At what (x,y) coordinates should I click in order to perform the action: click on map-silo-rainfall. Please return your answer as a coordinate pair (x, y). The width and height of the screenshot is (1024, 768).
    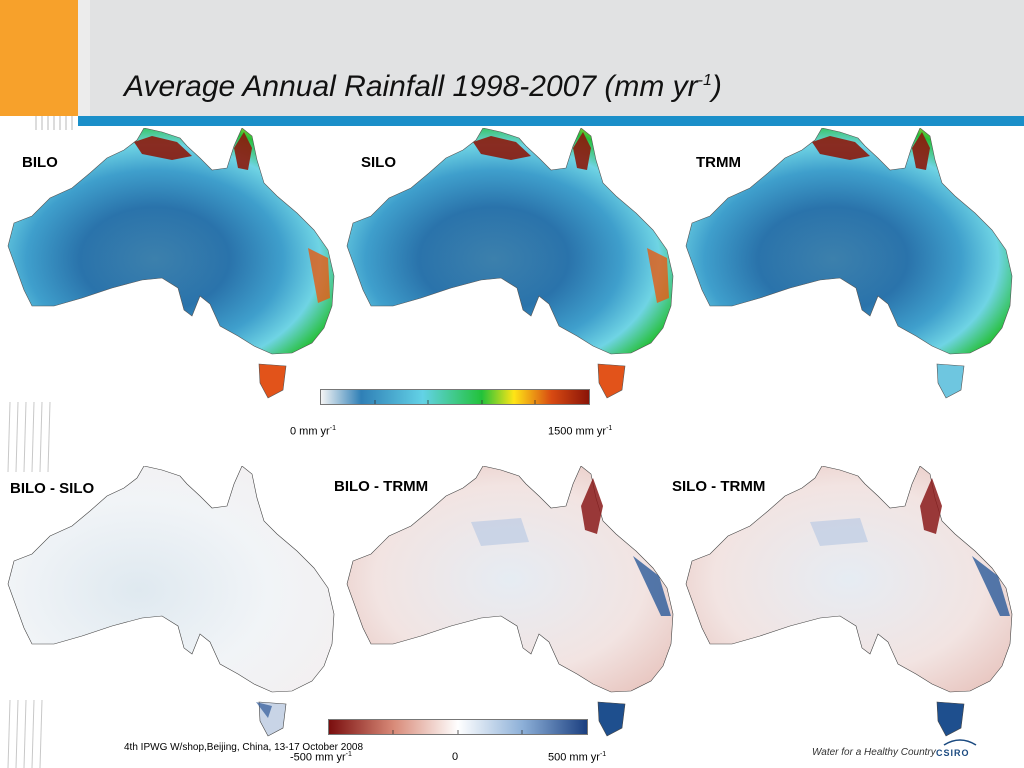
    Looking at the image, I should click on (510, 263).